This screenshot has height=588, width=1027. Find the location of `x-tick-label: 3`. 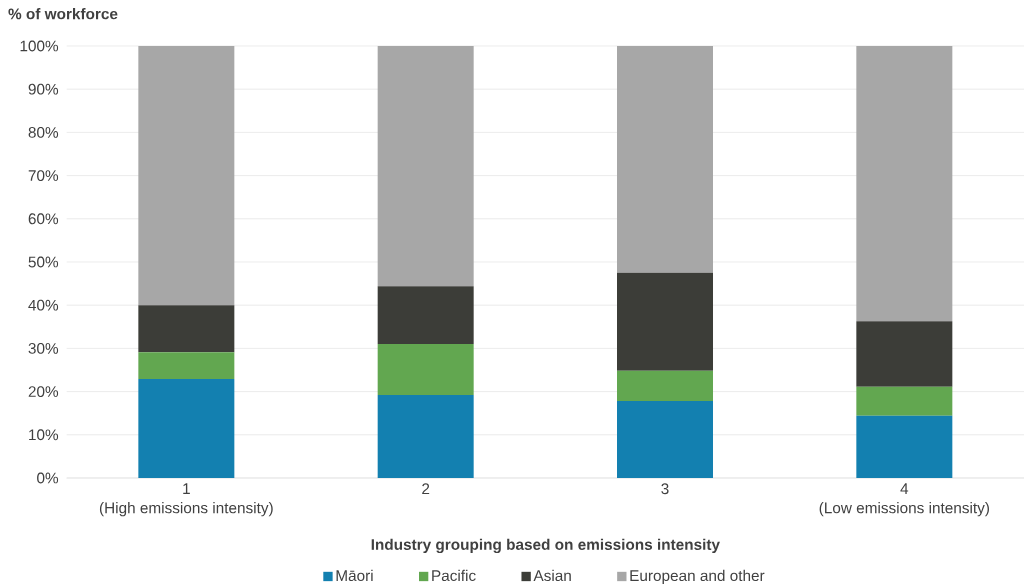

x-tick-label: 3 is located at coordinates (665, 489).